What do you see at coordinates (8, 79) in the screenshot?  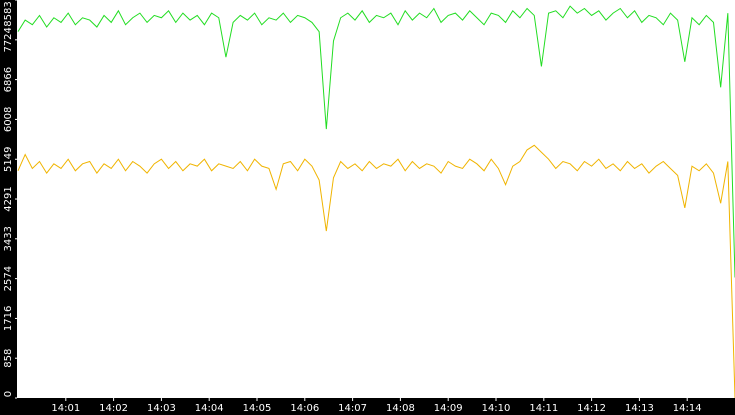 I see `y-tick-label: 6866` at bounding box center [8, 79].